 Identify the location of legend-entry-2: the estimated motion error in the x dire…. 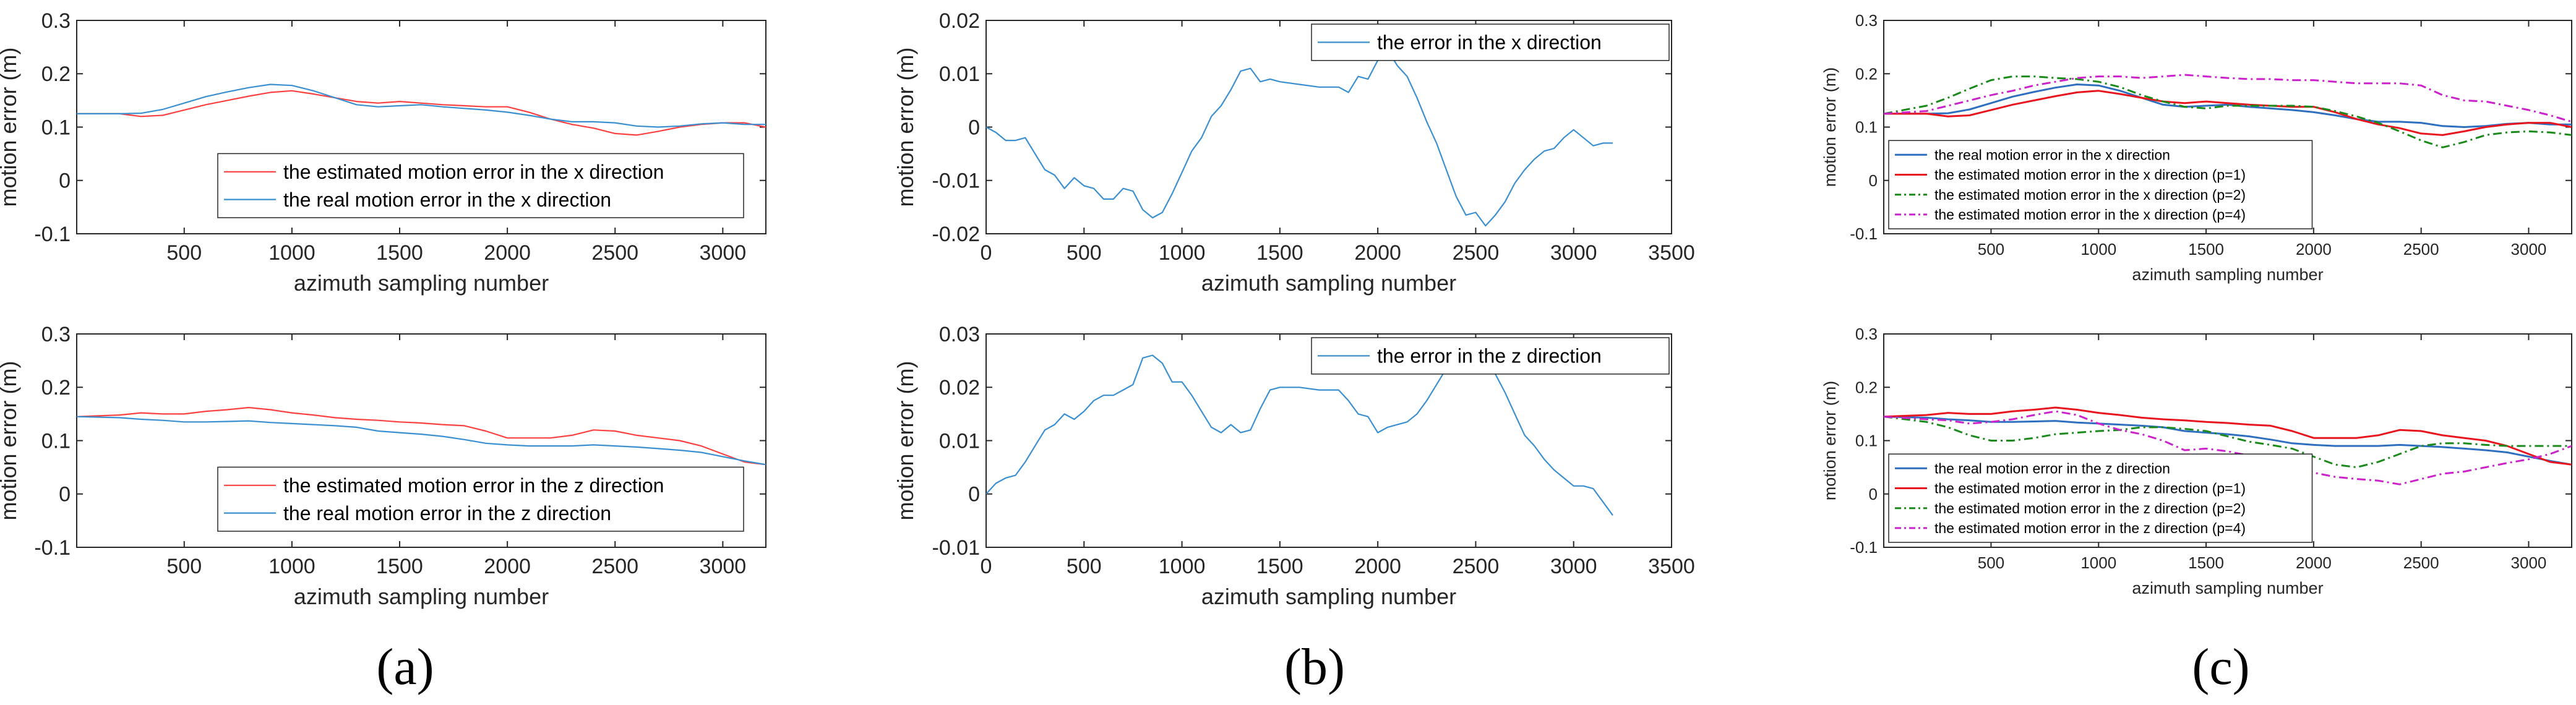
(2090, 175).